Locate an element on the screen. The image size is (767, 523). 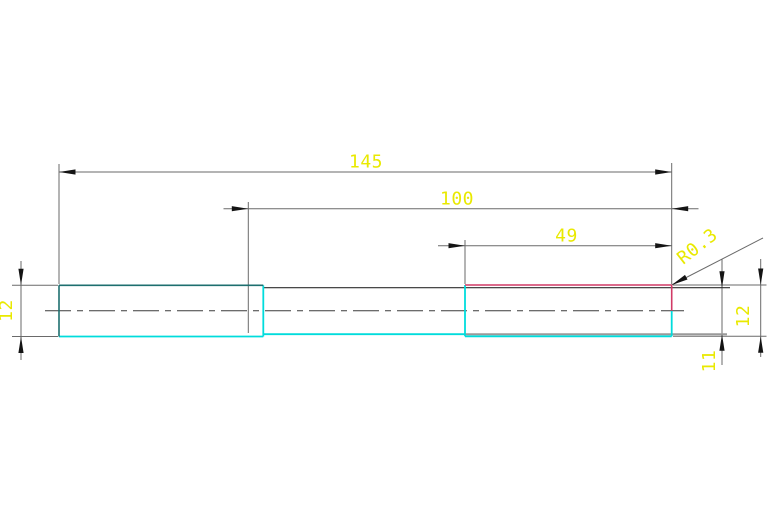
arrow-145-right is located at coordinates (663, 172).